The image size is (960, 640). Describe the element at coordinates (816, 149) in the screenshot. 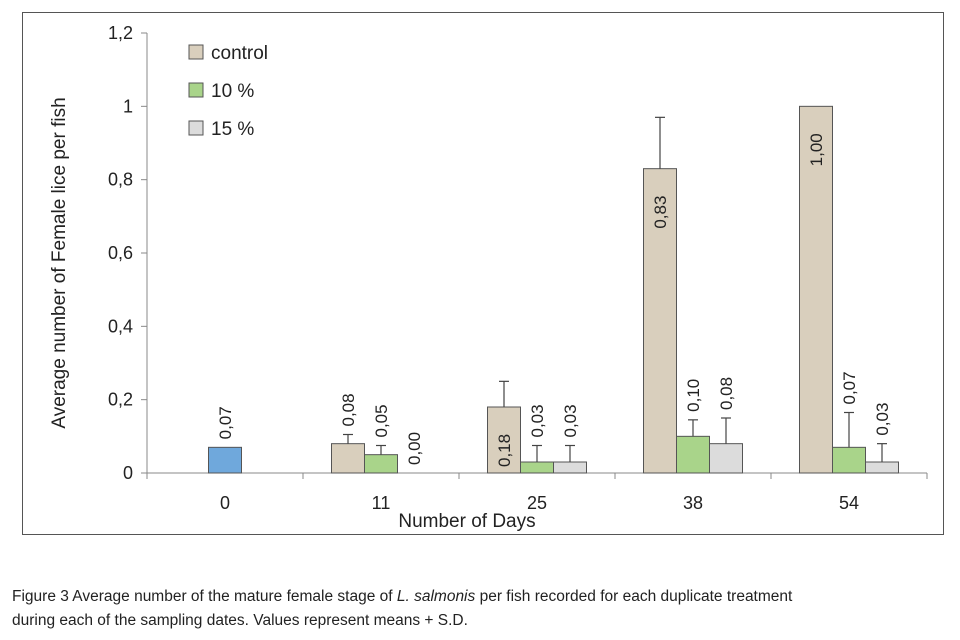

I see `data-label: 1,00` at that location.